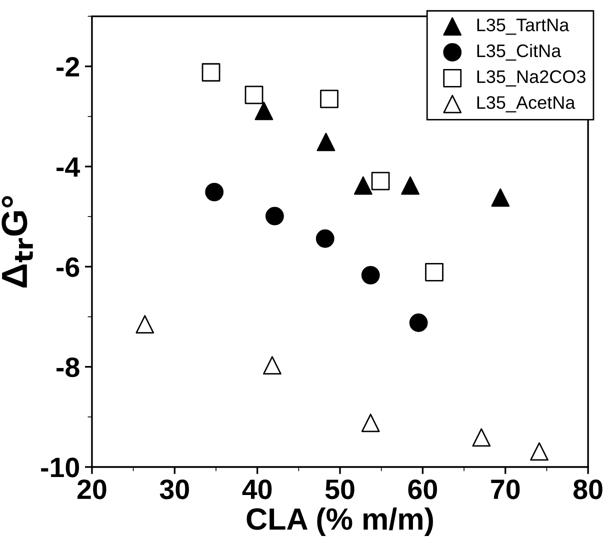 This screenshot has height=543, width=605. I want to click on x-tick-label: 30, so click(174, 490).